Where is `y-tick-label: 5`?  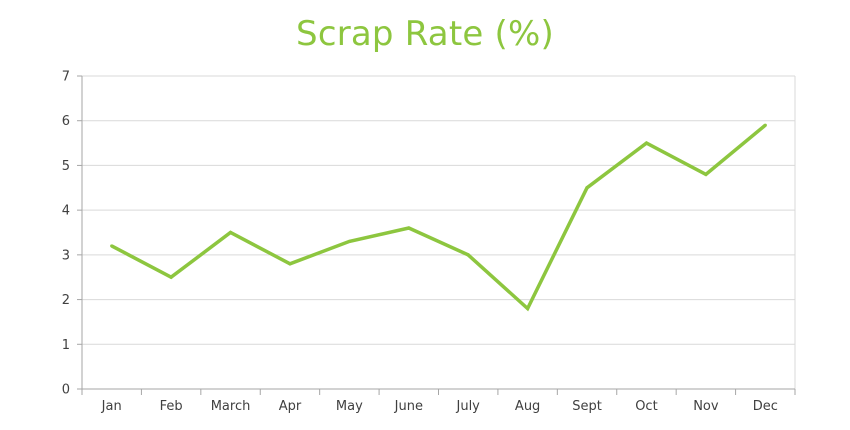
y-tick-label: 5 is located at coordinates (66, 166).